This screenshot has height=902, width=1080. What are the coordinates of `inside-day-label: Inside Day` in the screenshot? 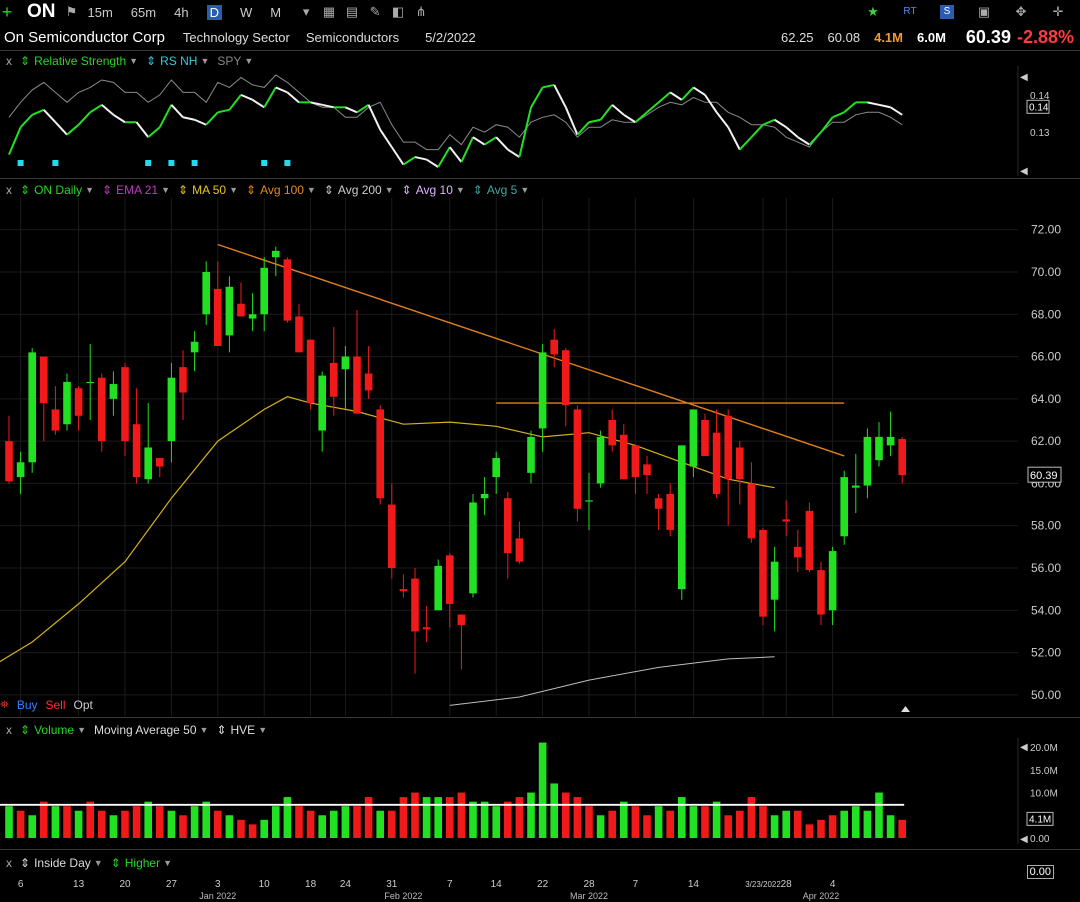 It's located at (62, 863).